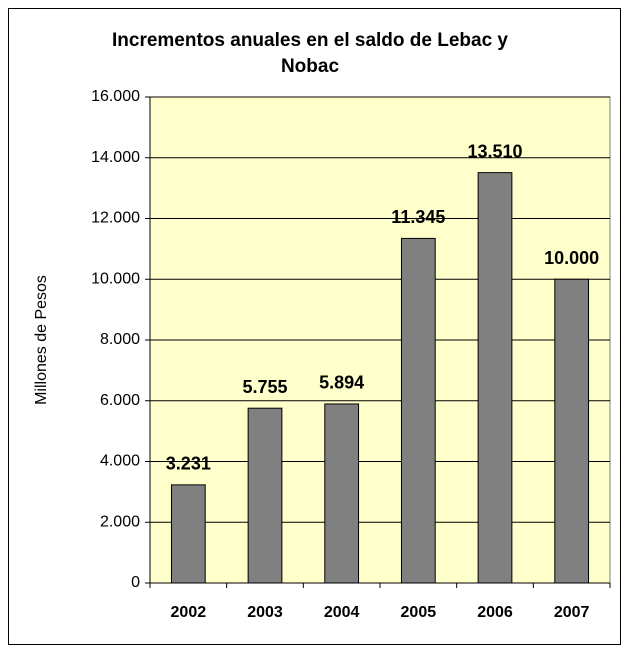 The height and width of the screenshot is (651, 629). What do you see at coordinates (120, 521) in the screenshot?
I see `y-tick-label: 2.000` at bounding box center [120, 521].